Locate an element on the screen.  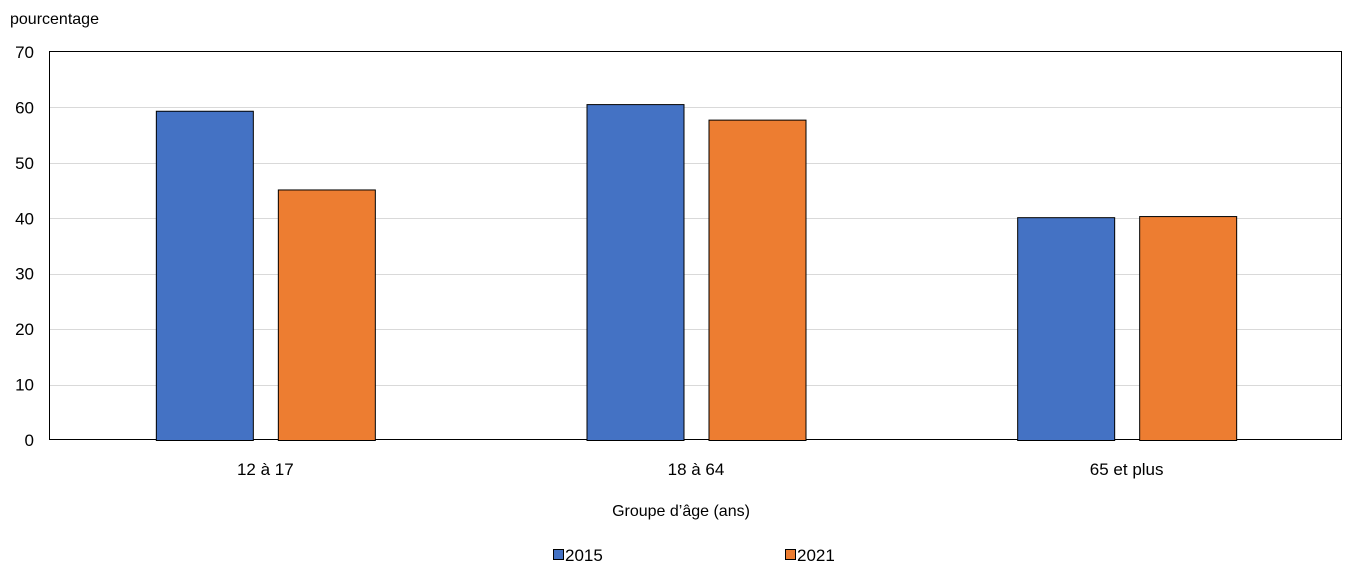
y-tick-label: 20 is located at coordinates (24, 329).